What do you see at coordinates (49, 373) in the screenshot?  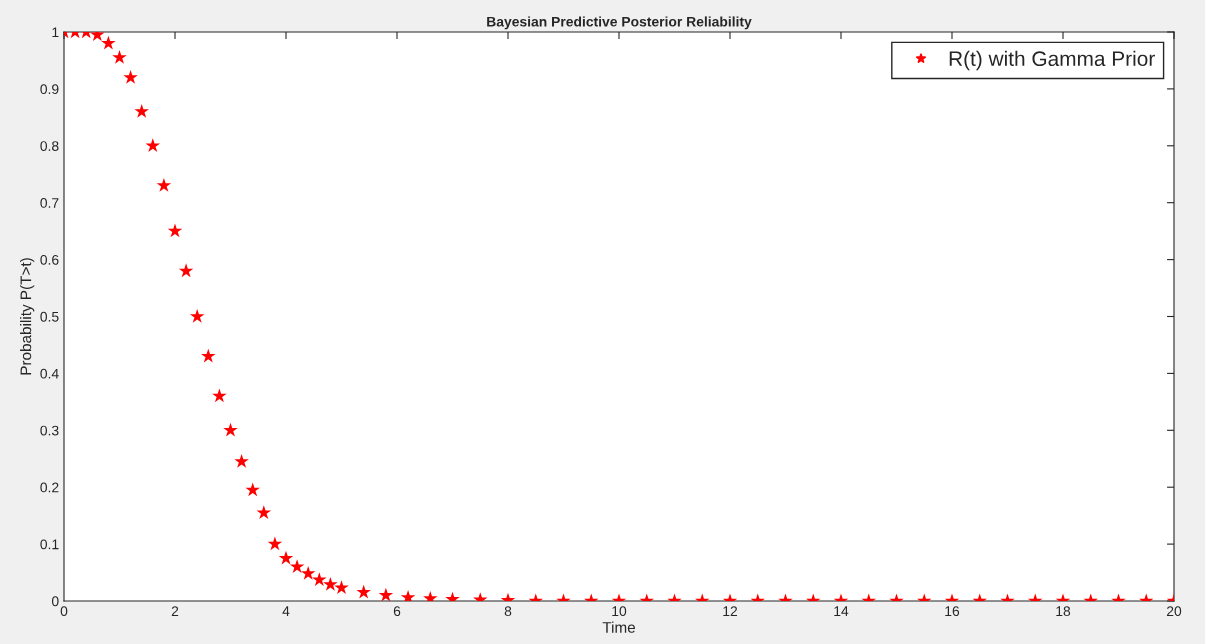 I see `y-tick-label: 0.4` at bounding box center [49, 373].